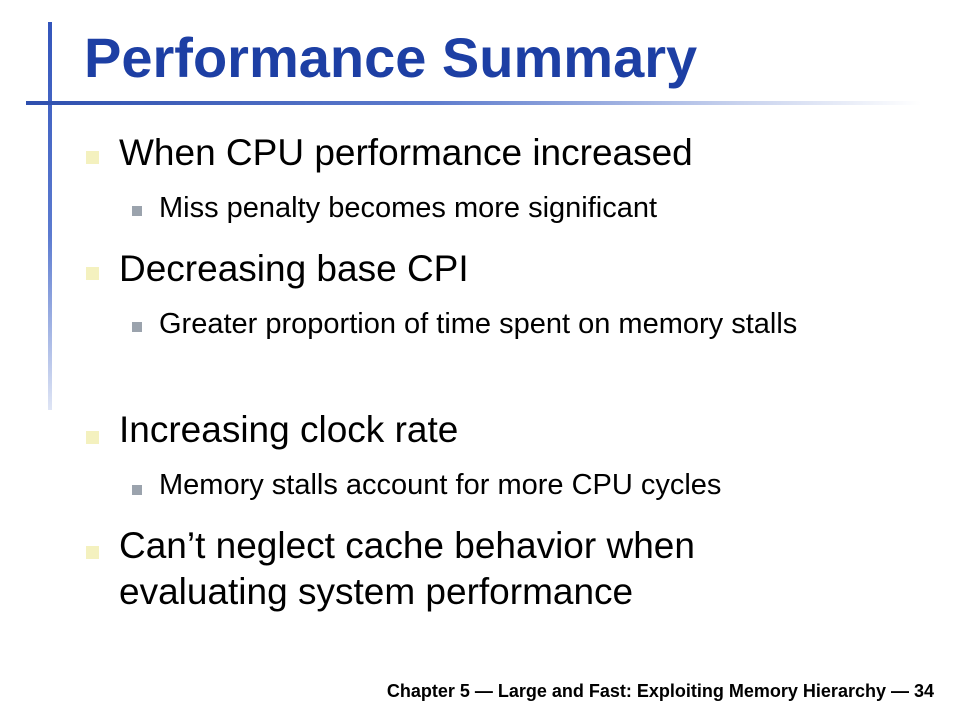 The height and width of the screenshot is (720, 960). Describe the element at coordinates (294, 268) in the screenshot. I see `bullet-text: Decreasing base CPI` at that location.